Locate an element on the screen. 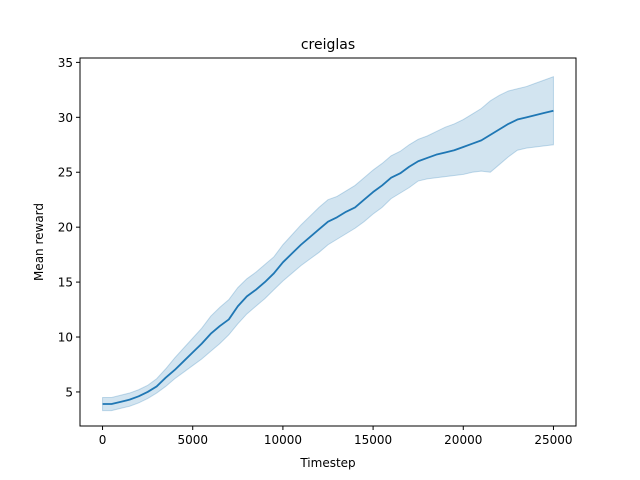 This screenshot has width=640, height=480. y-tick-label: 25 is located at coordinates (65, 173).